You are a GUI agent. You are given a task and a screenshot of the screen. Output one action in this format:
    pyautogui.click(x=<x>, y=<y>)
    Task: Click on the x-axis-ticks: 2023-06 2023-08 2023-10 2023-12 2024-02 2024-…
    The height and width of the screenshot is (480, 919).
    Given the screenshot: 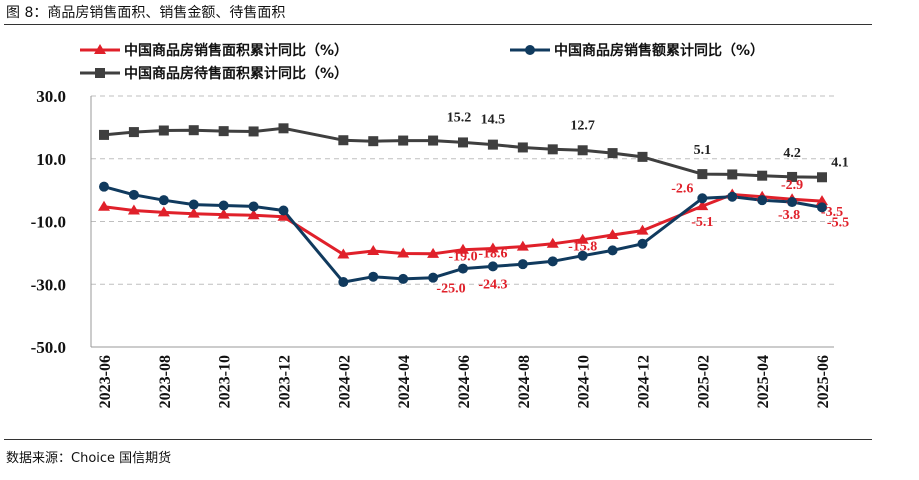 What is the action you would take?
    pyautogui.click(x=464, y=381)
    